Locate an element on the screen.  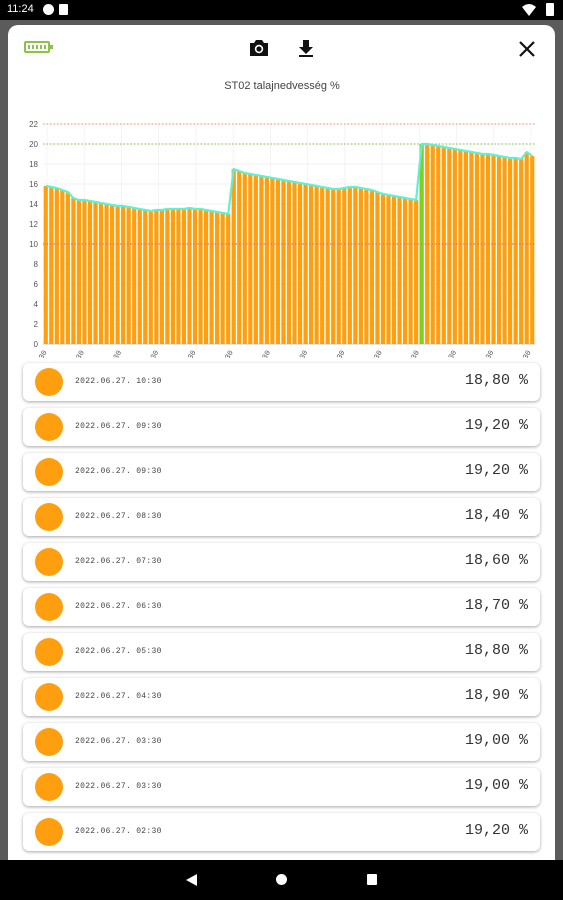
download-icon is located at coordinates (306, 48).